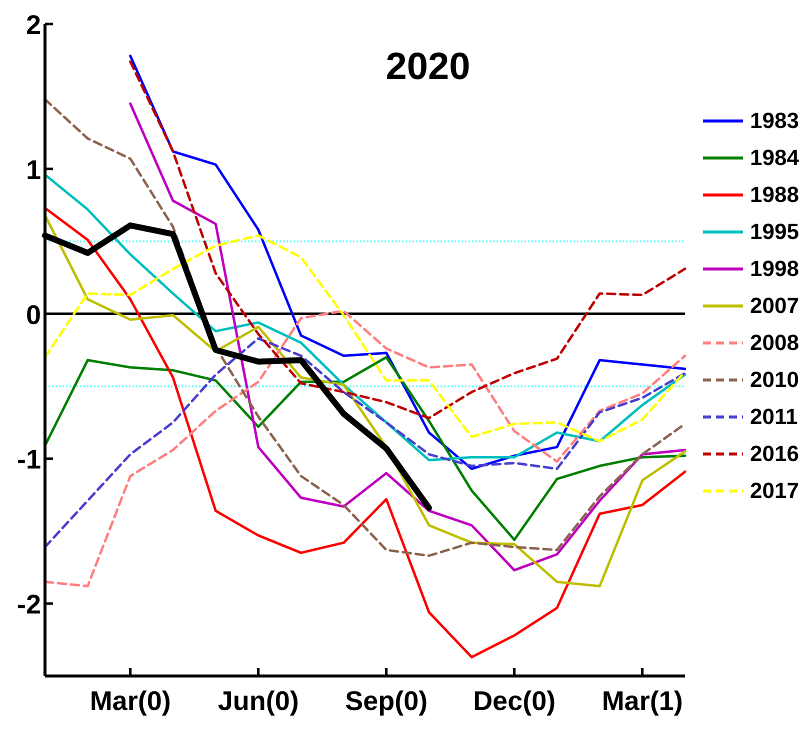 The width and height of the screenshot is (811, 738). I want to click on x-tick-label: Sep(0), so click(386, 701).